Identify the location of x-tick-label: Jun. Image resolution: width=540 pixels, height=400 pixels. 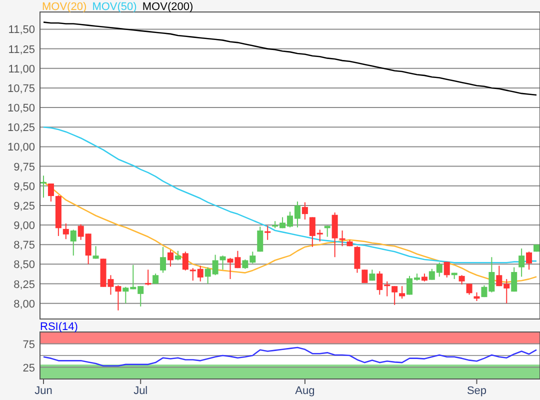
(43, 391).